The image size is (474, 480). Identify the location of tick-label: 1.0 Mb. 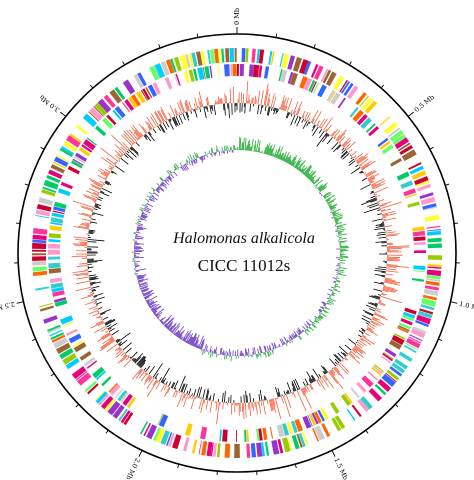
(466, 306).